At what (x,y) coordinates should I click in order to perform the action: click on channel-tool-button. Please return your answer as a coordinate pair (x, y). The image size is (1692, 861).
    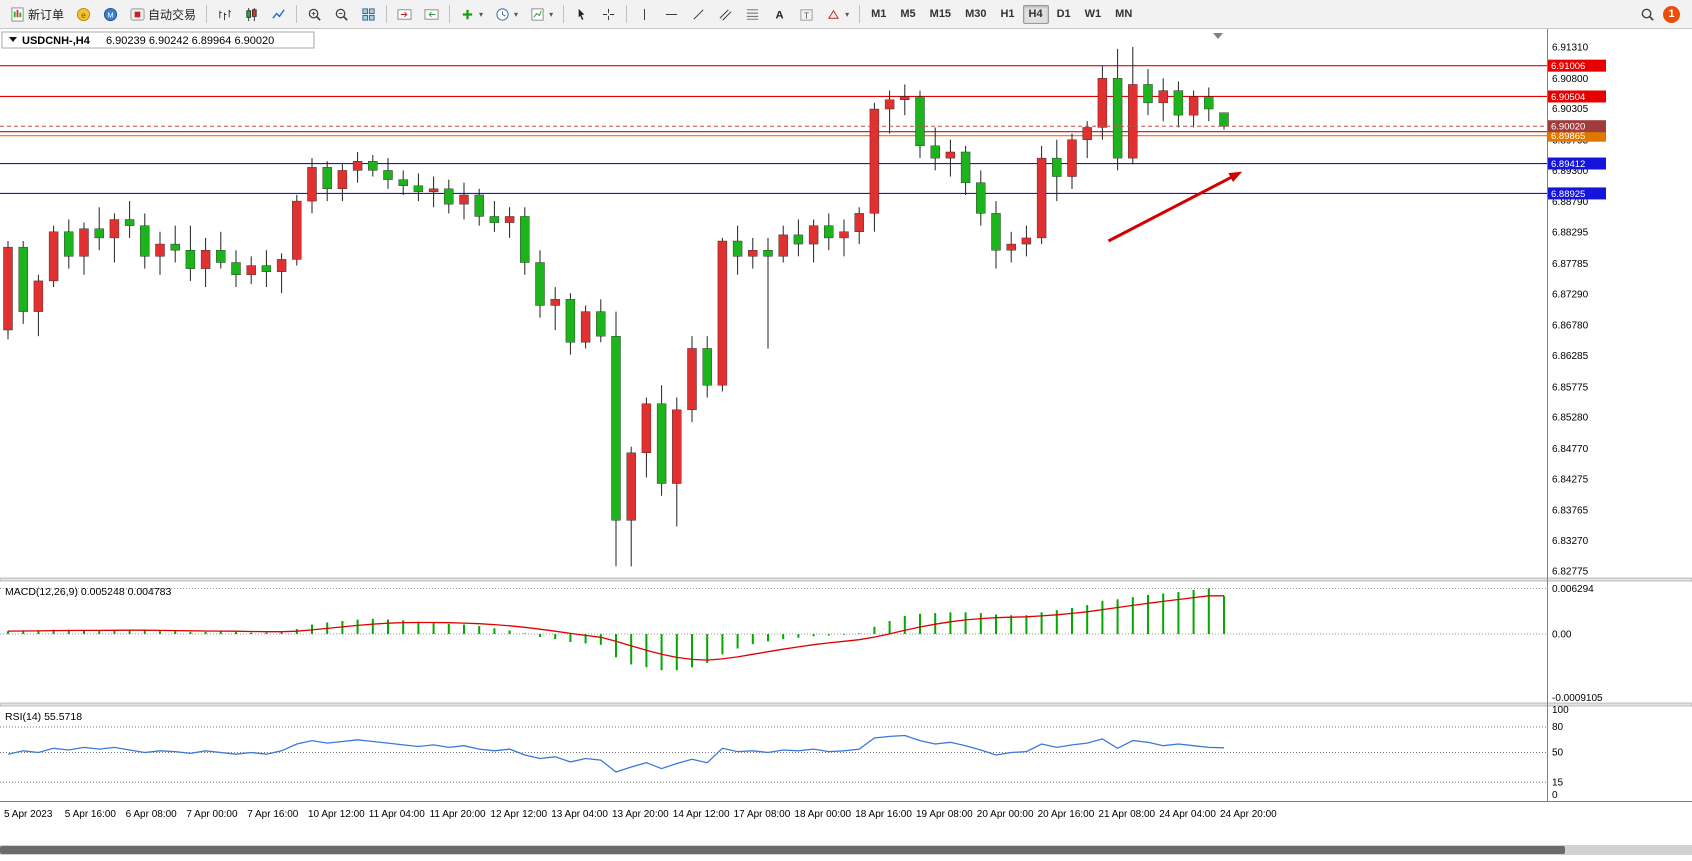
    Looking at the image, I should click on (725, 14).